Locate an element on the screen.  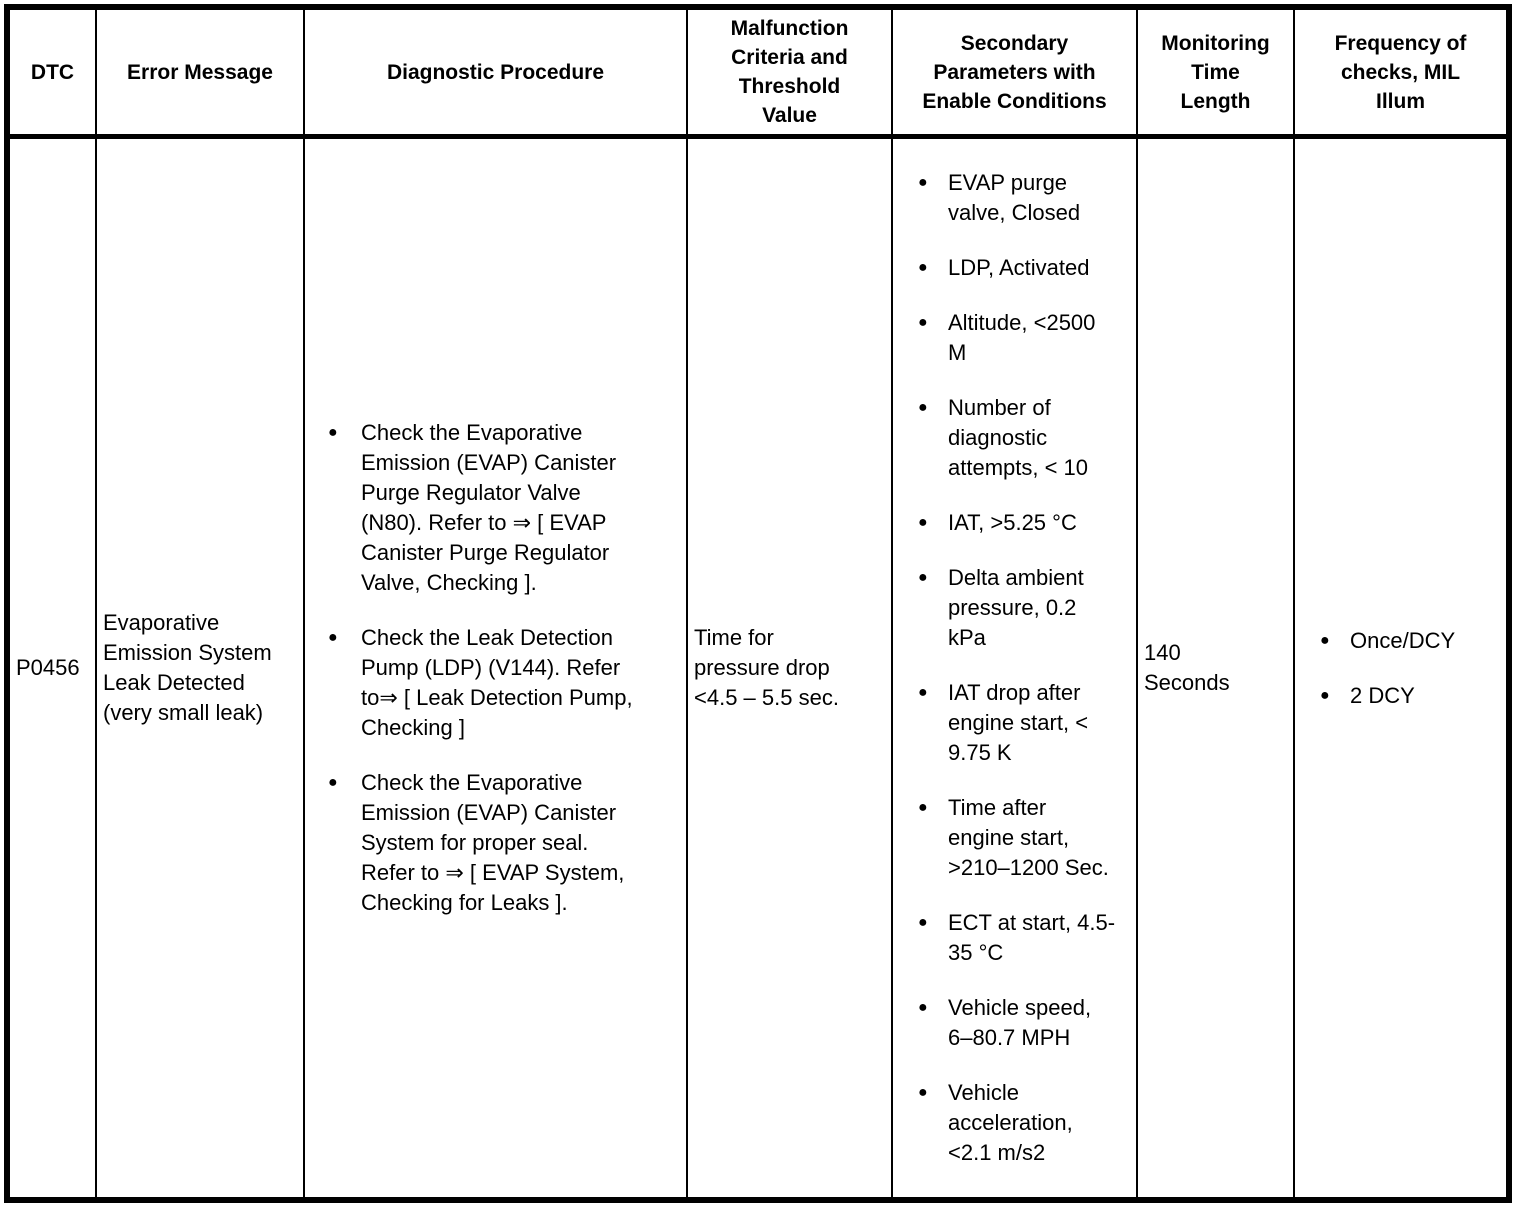
cell-monitoring-time: 140 Seconds is located at coordinates (1216, 668).